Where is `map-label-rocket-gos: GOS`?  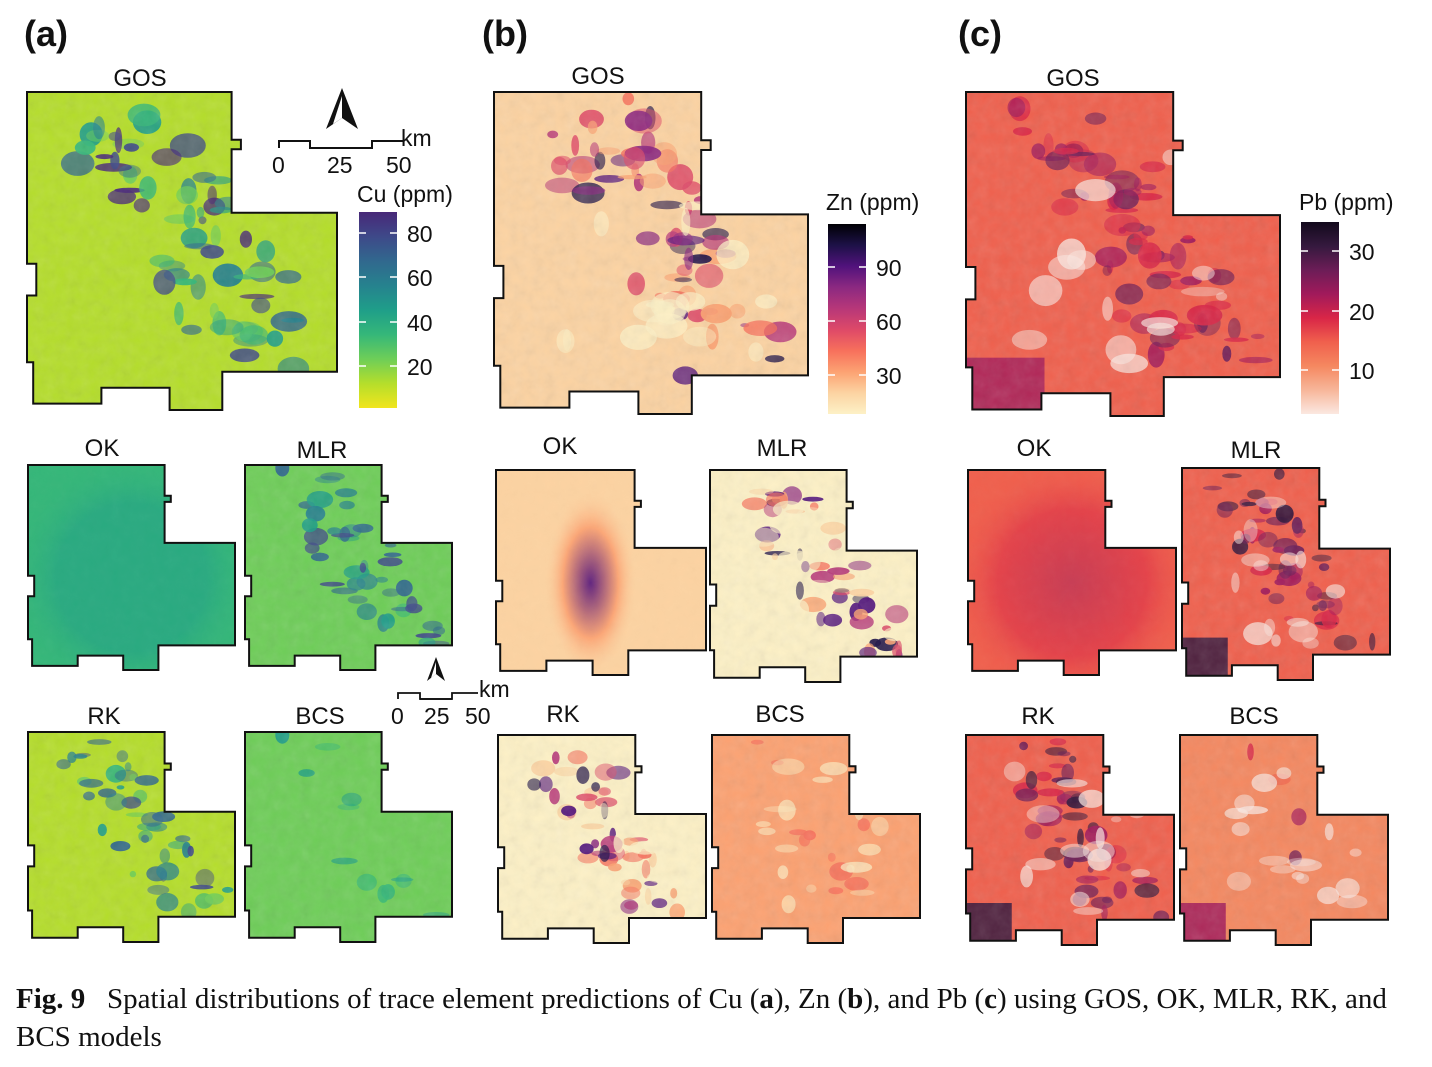 map-label-rocket-gos: GOS is located at coordinates (1072, 78).